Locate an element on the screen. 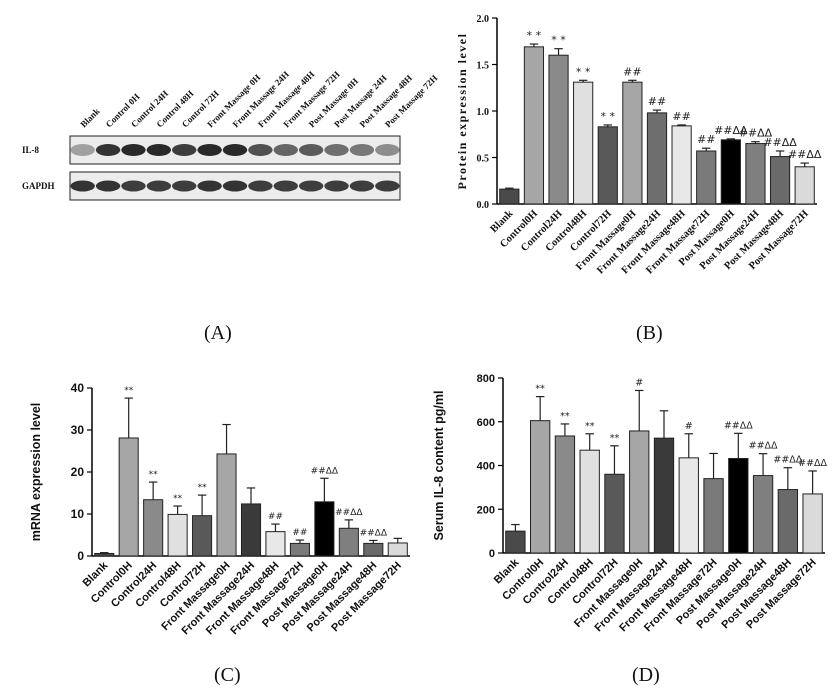 The image size is (836, 695). y-tick-label: 1.5 is located at coordinates (483, 66).